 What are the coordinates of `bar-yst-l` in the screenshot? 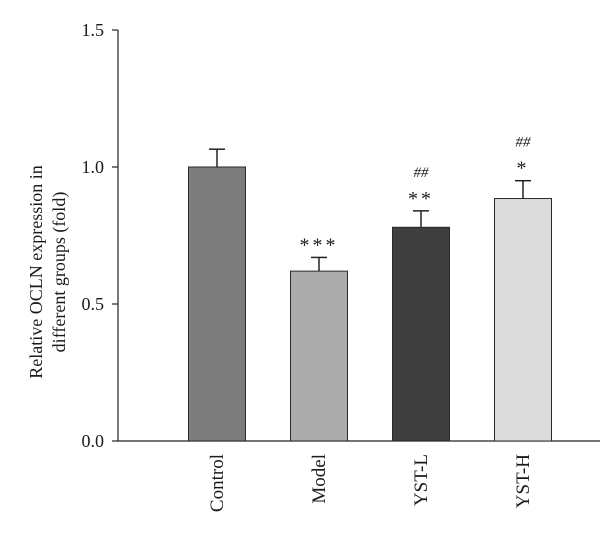 It's located at (421, 334).